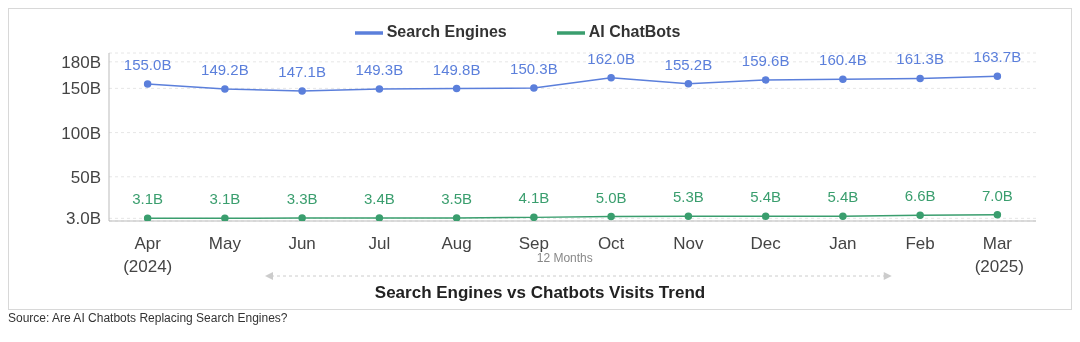 Image resolution: width=1080 pixels, height=342 pixels. I want to click on text: 12 Months, so click(564, 258).